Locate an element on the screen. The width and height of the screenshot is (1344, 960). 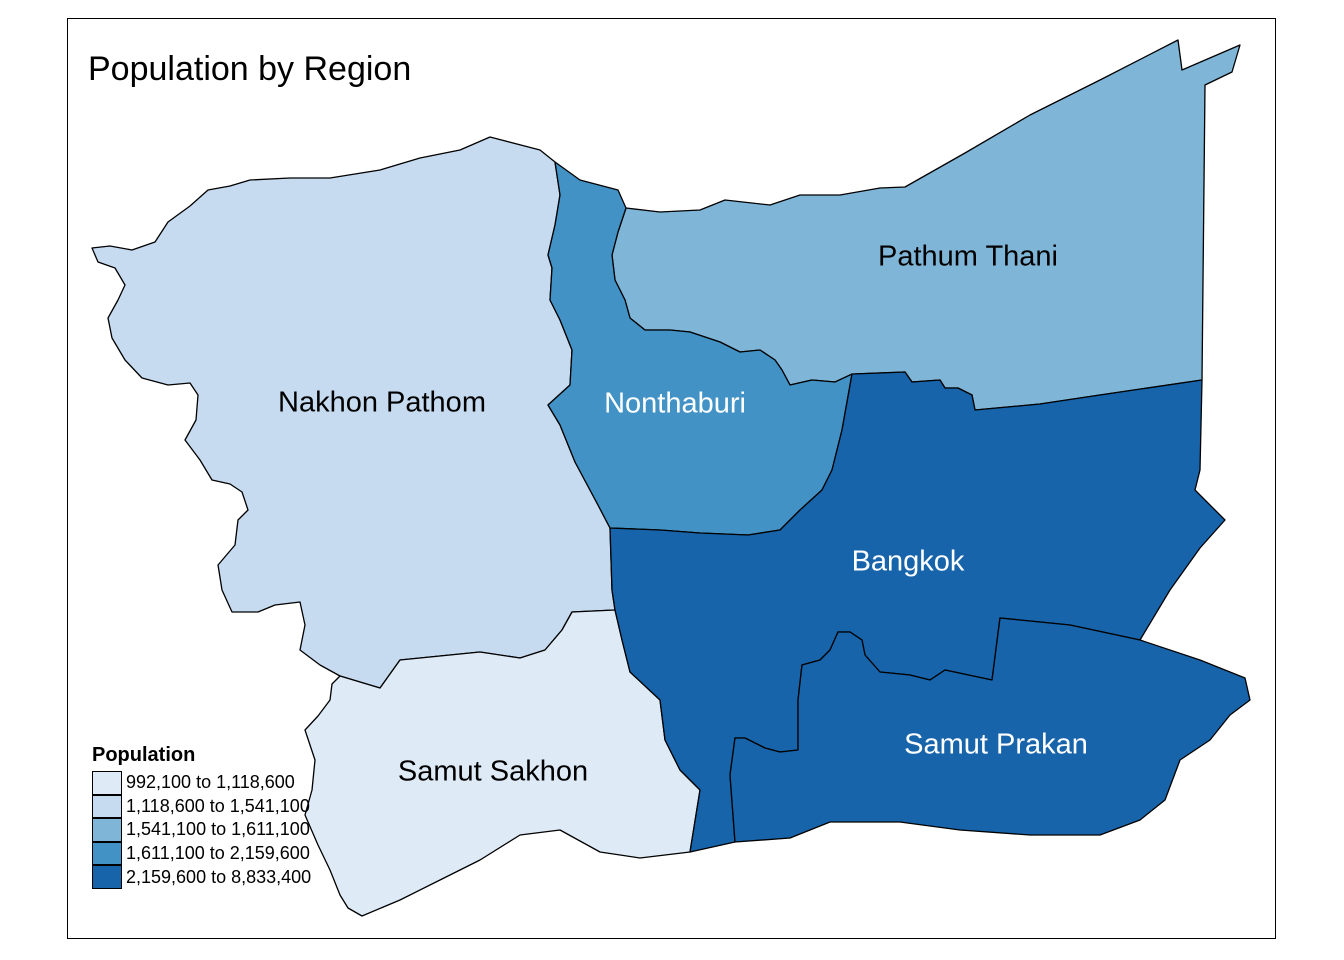
label-nonthaburi: Nonthaburi is located at coordinates (675, 404).